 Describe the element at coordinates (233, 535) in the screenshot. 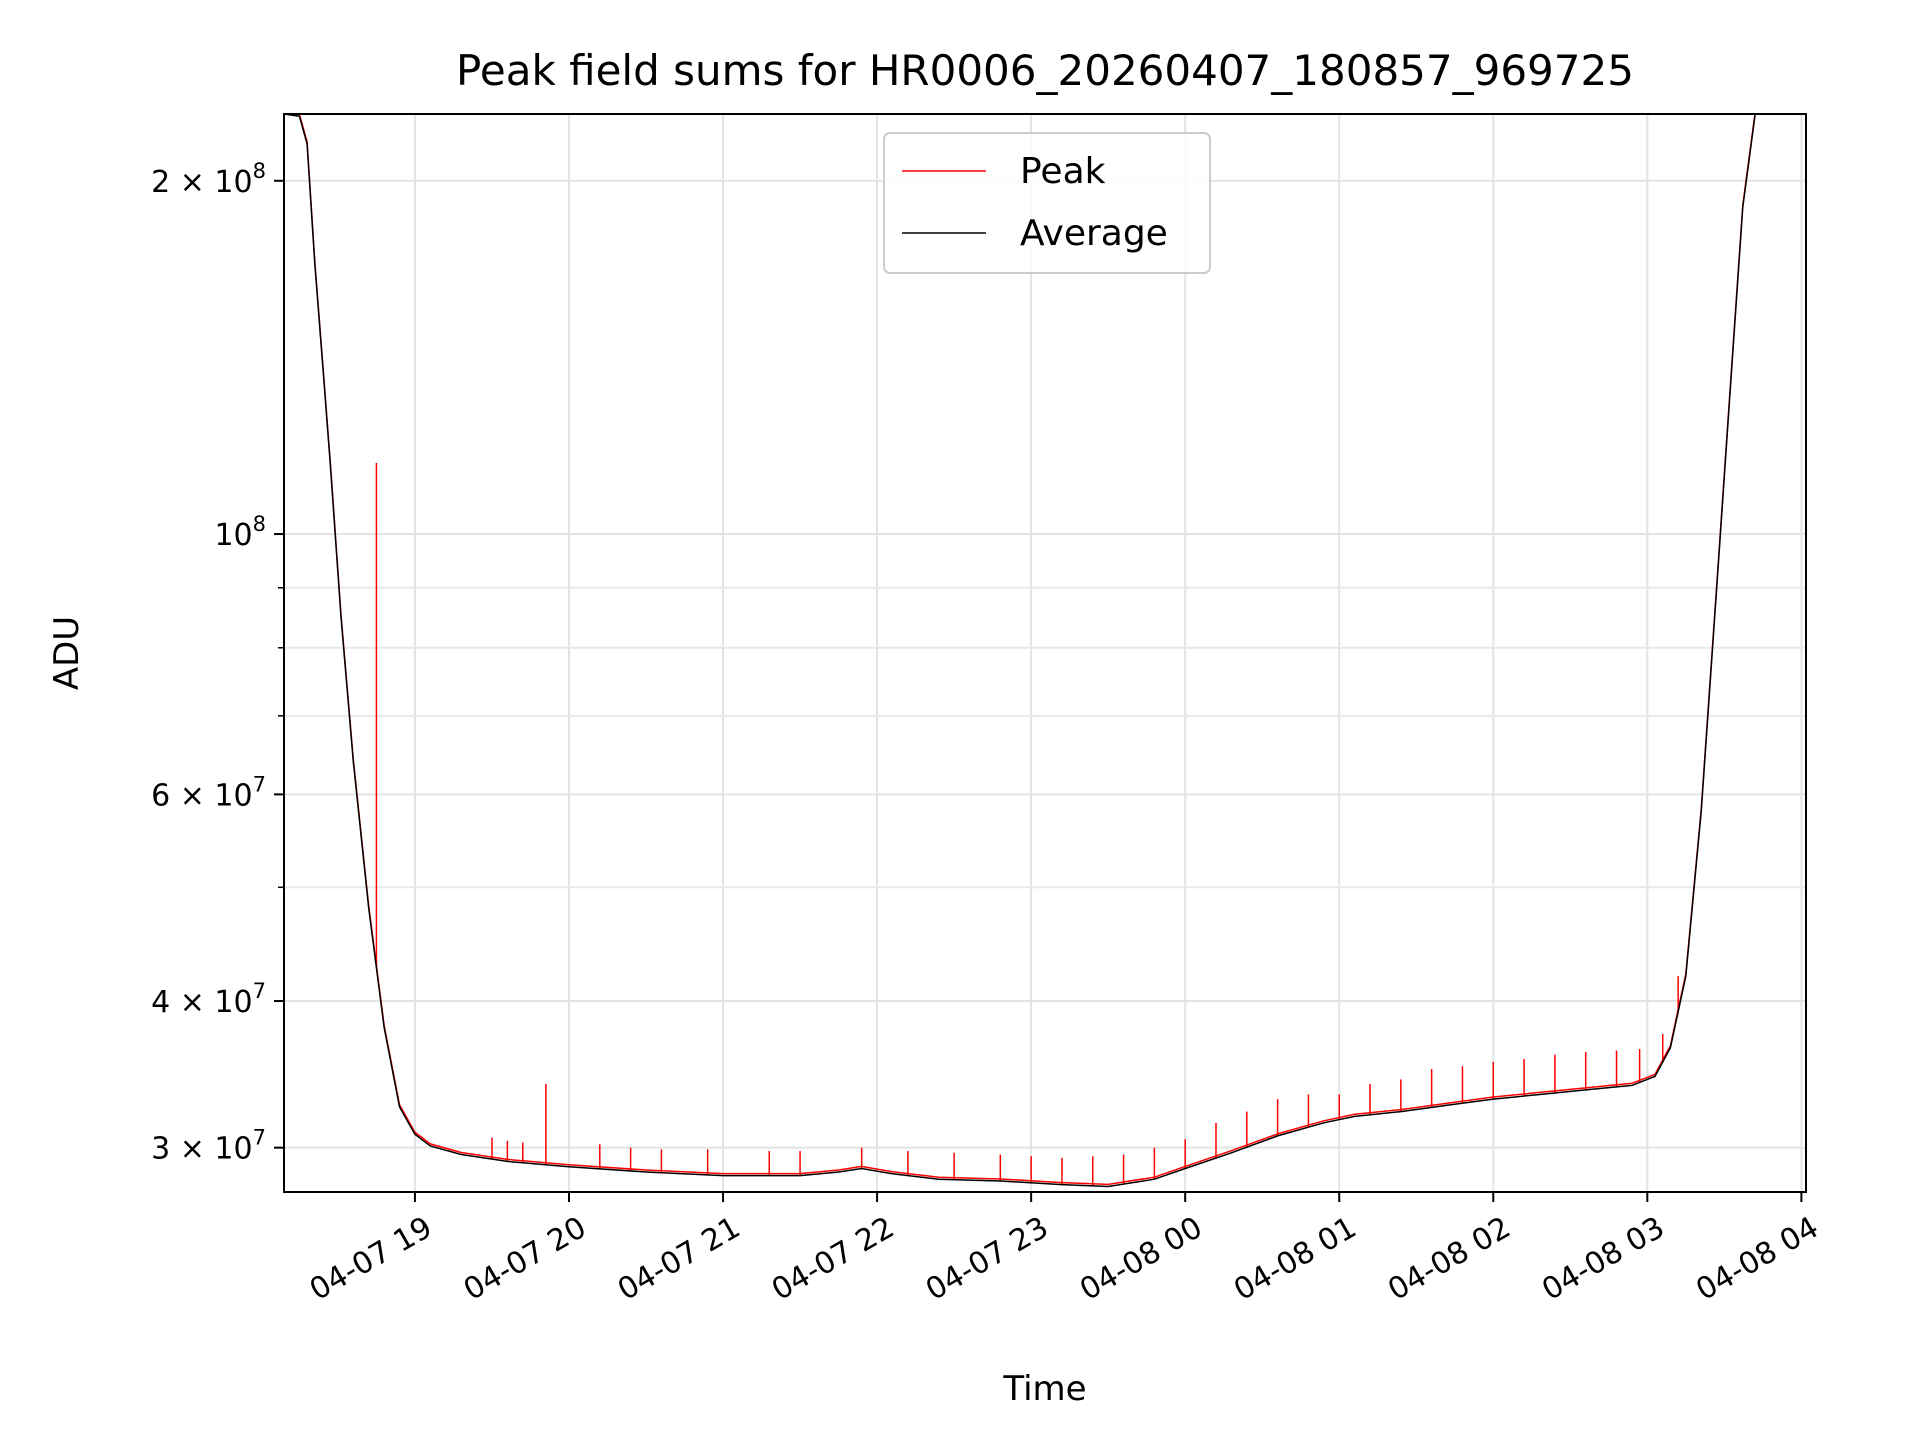

I see `y-tick-label-base: 10` at that location.